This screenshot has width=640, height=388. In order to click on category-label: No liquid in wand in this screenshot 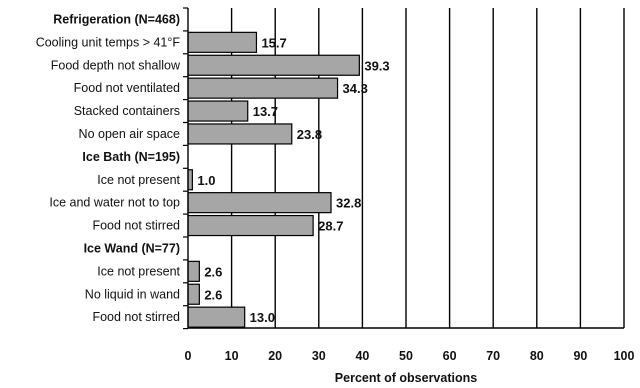, I will do `click(132, 294)`.